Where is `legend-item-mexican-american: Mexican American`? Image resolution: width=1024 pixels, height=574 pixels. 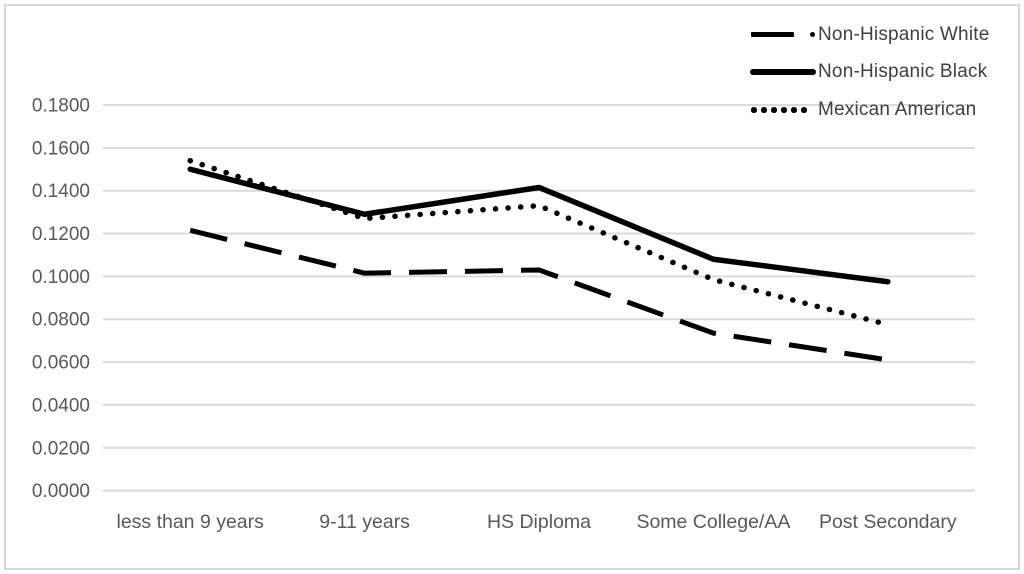 legend-item-mexican-american: Mexican American is located at coordinates (869, 110).